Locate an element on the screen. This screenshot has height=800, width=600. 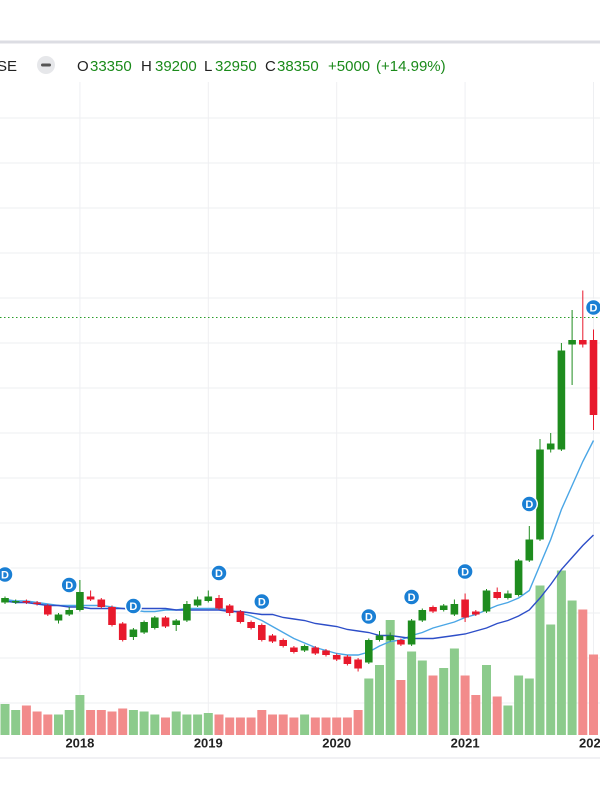
x-tick-label: 2022 is located at coordinates (589, 742).